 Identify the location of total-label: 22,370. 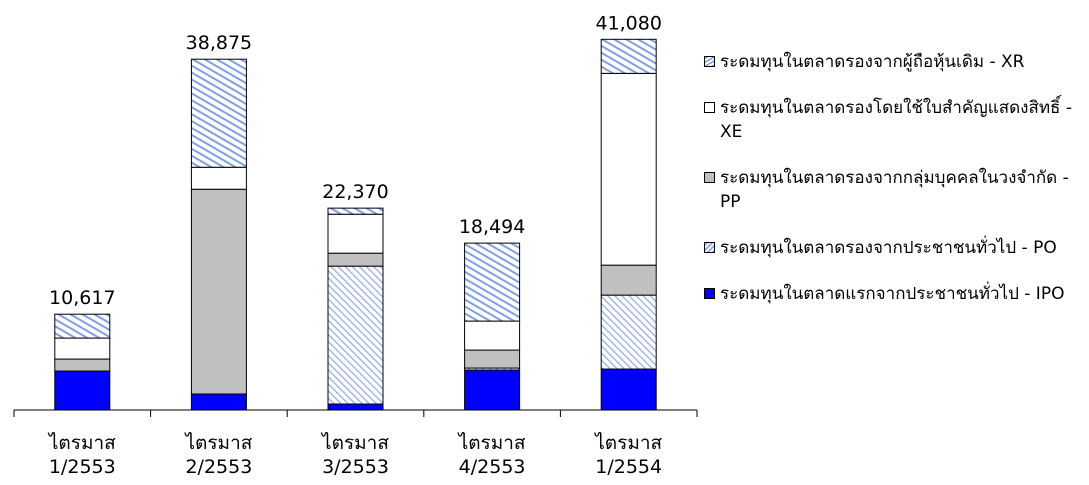
(355, 192).